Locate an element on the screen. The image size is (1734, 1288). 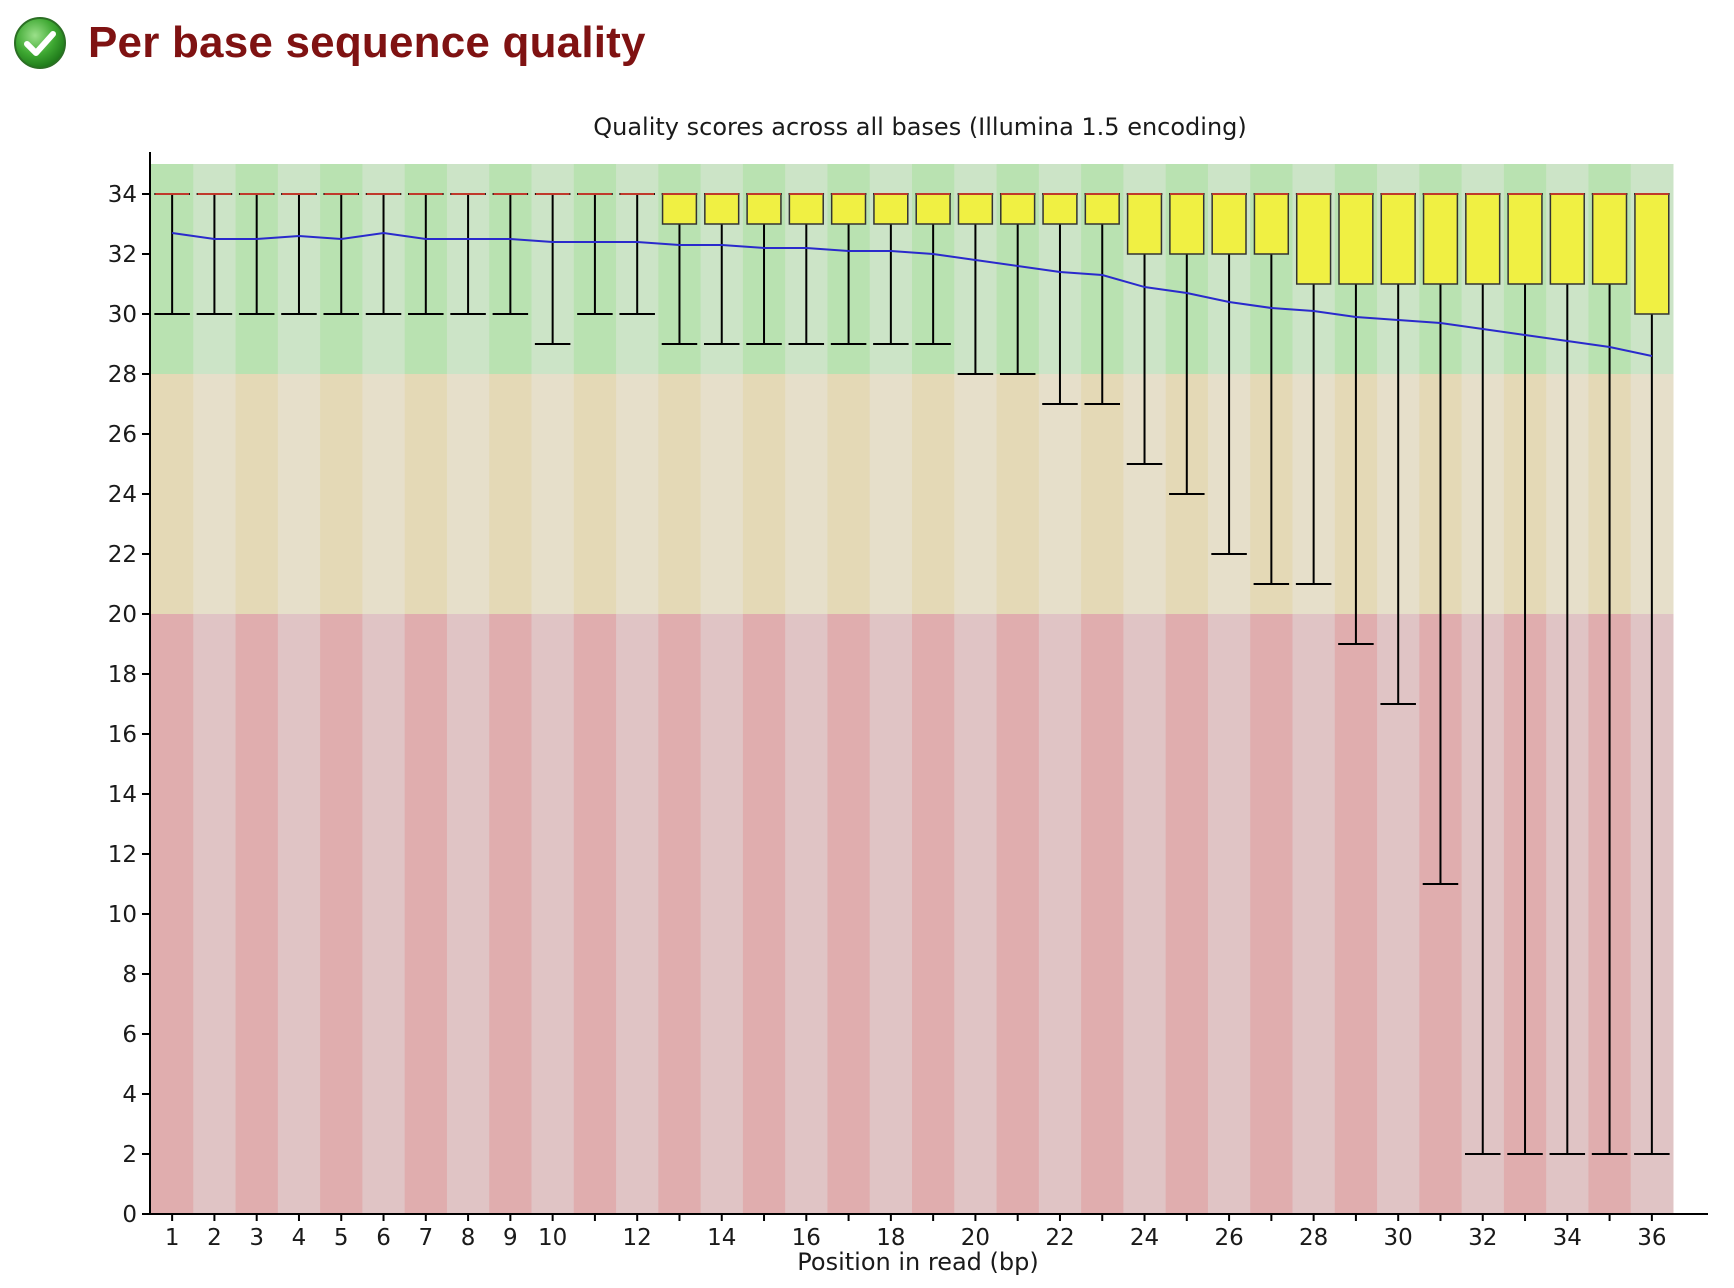
x-tick-label: 26 is located at coordinates (1228, 1238).